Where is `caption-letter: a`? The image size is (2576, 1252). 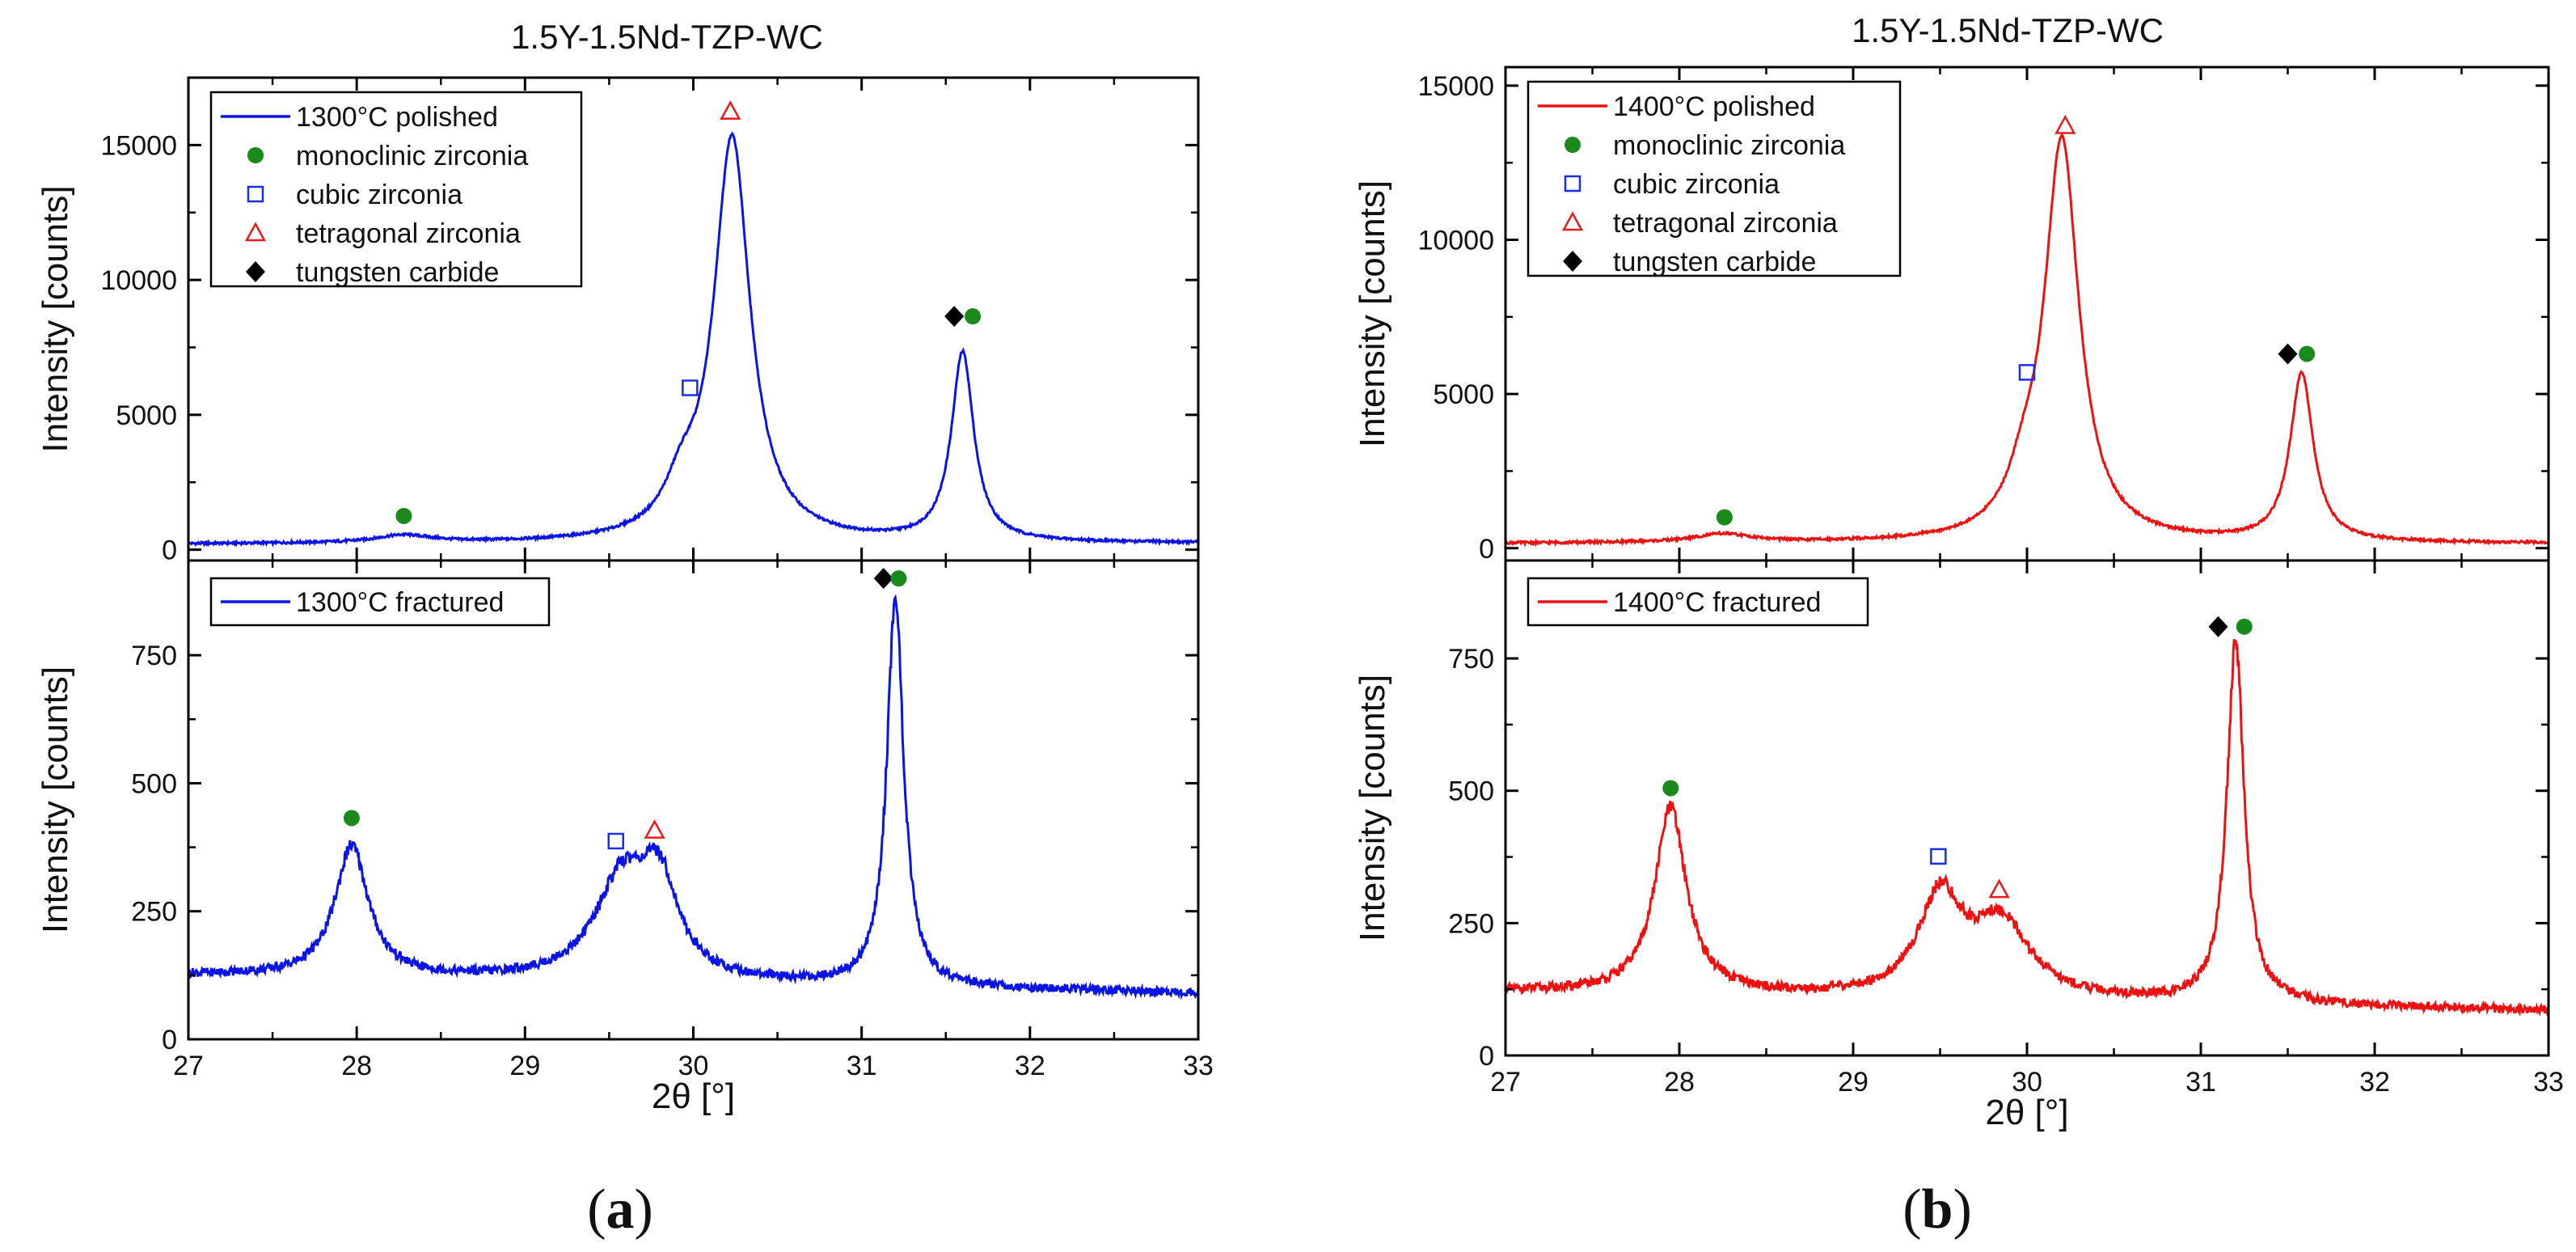
caption-letter: a is located at coordinates (620, 1209).